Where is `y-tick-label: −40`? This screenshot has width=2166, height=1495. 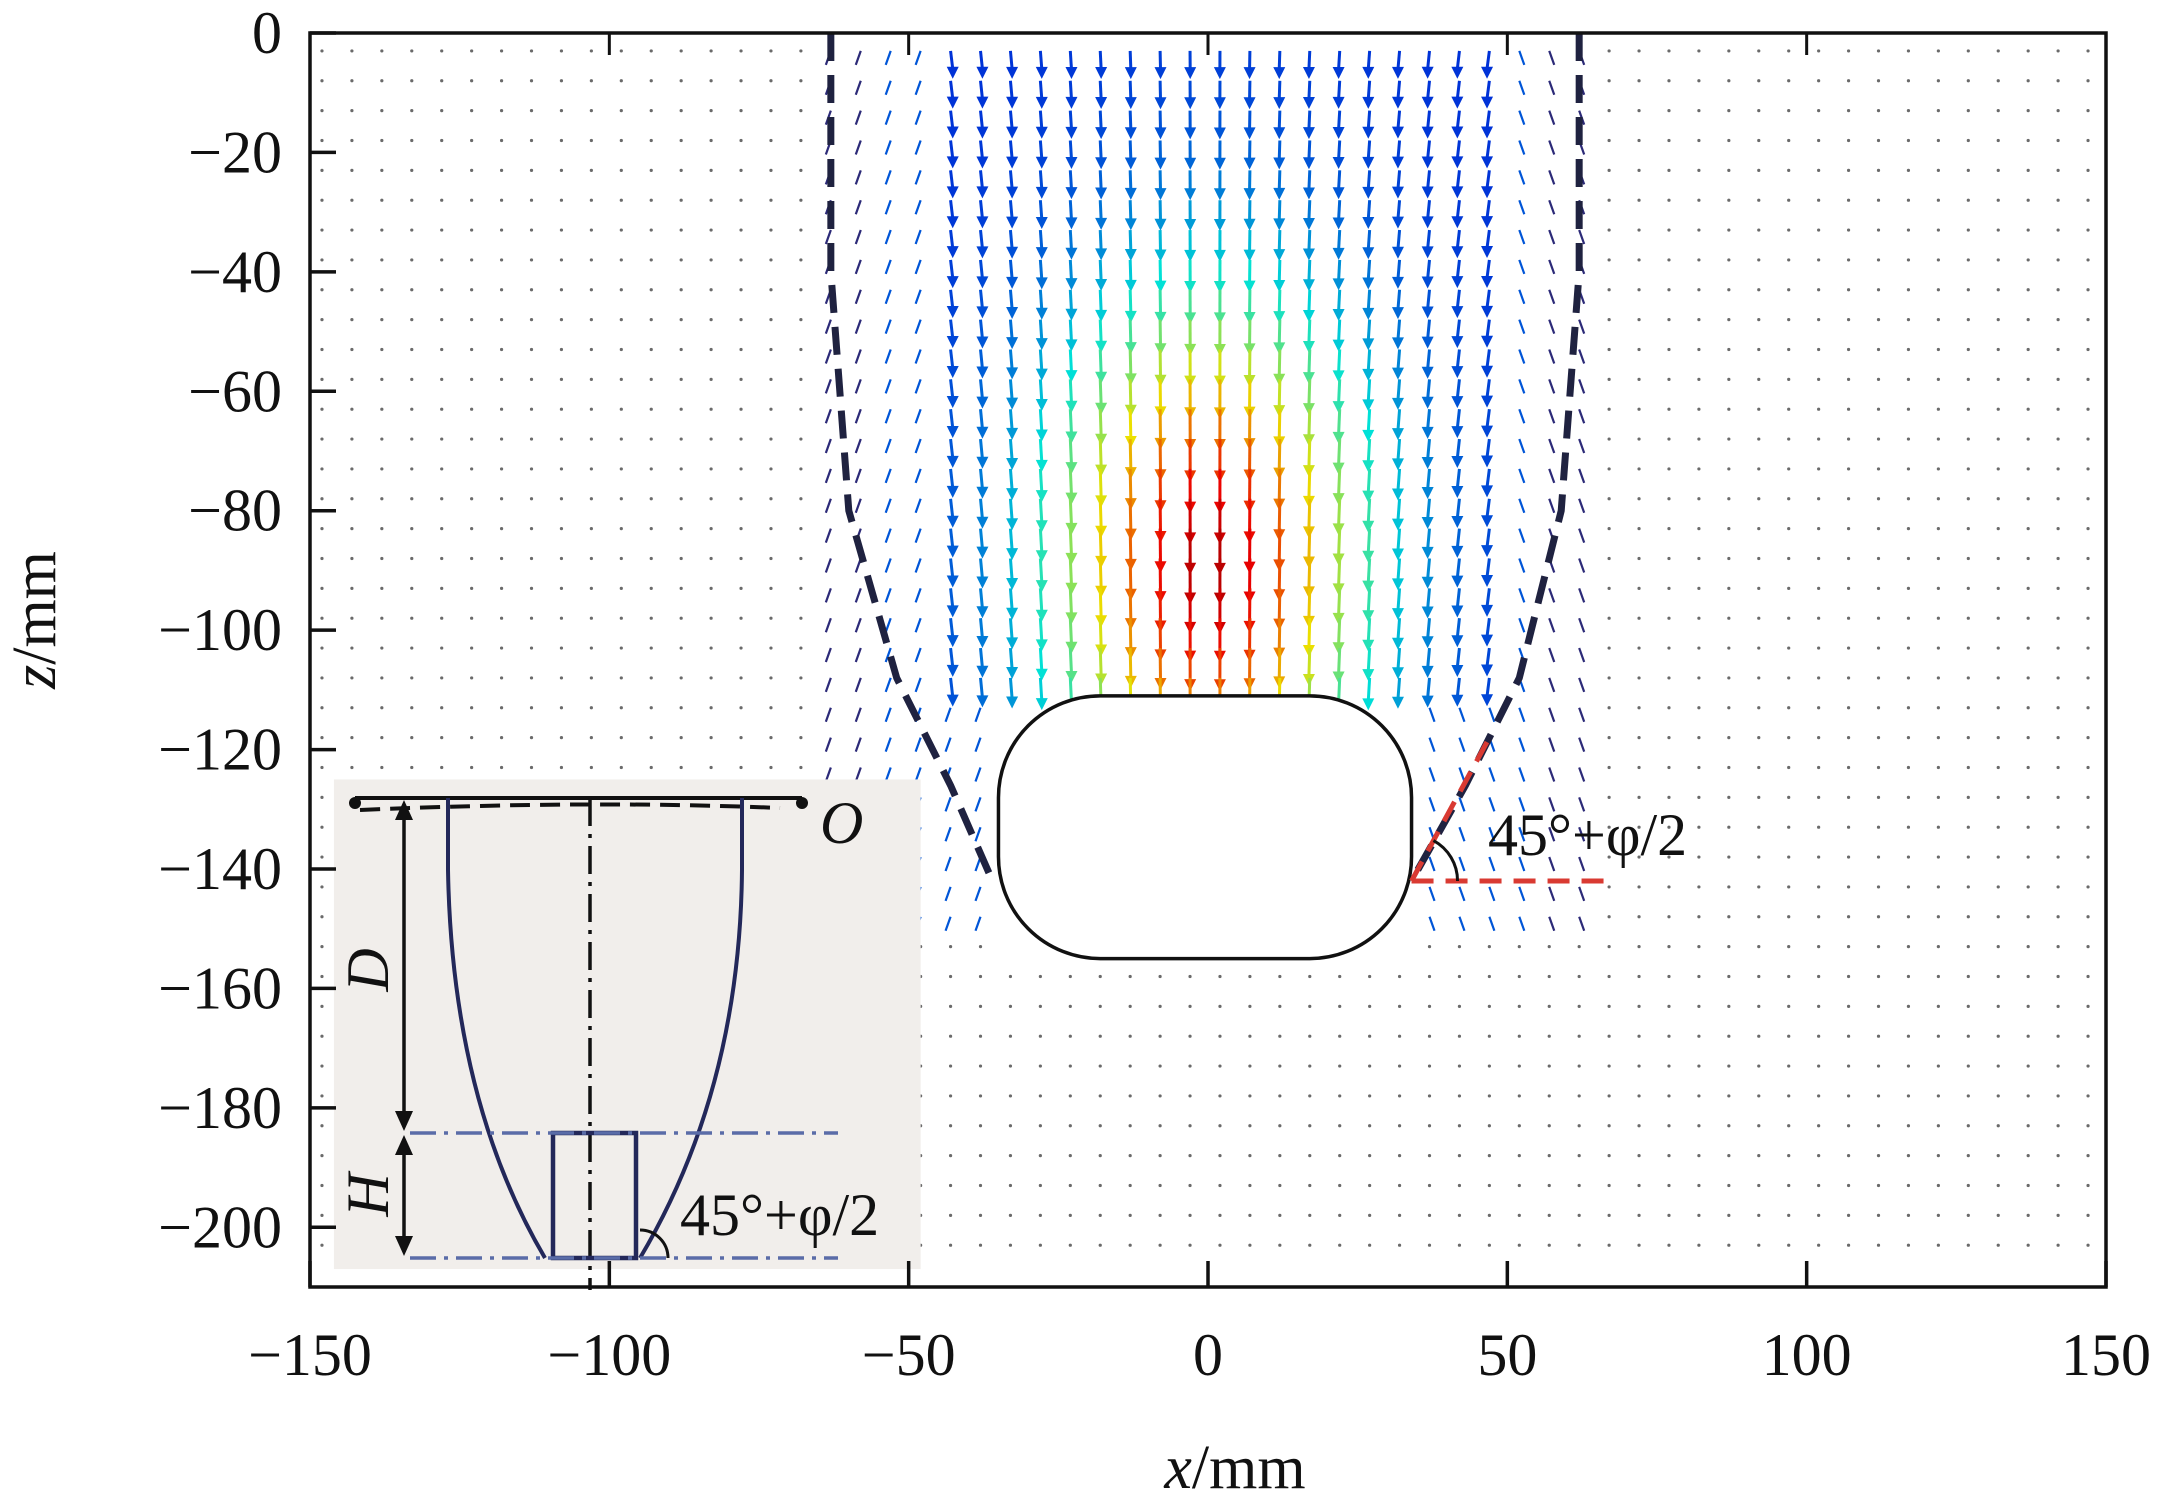
y-tick-label: −40 is located at coordinates (235, 272).